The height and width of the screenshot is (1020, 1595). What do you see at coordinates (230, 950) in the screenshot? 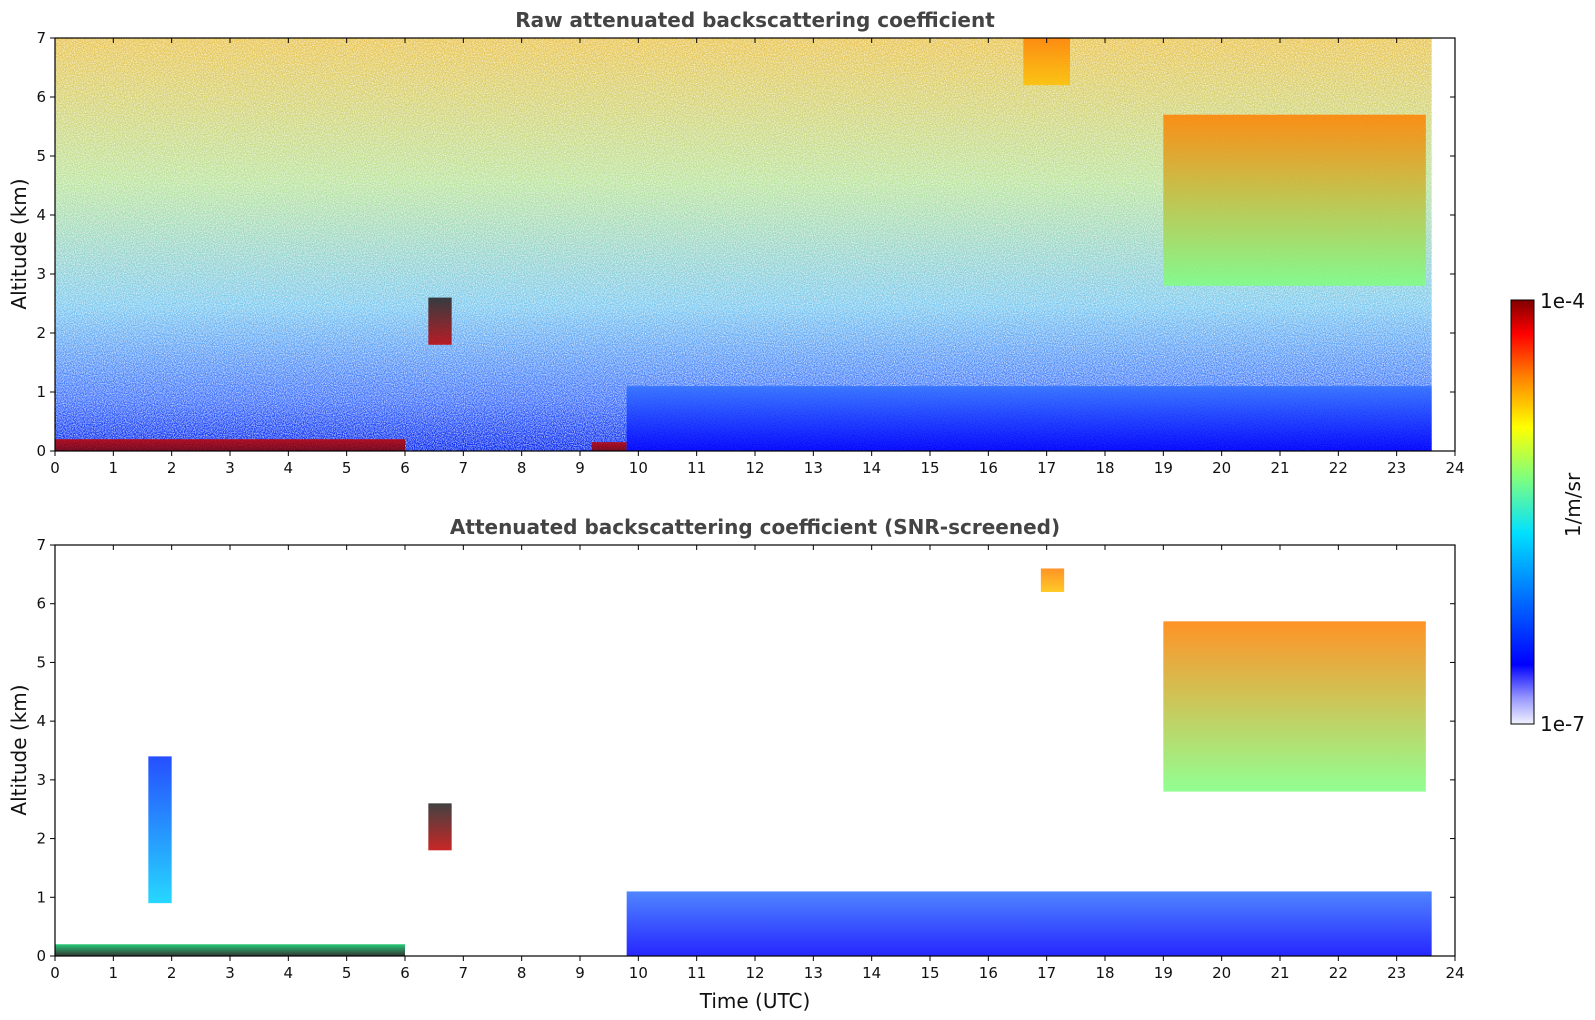
I see `feature-surface-layer` at bounding box center [230, 950].